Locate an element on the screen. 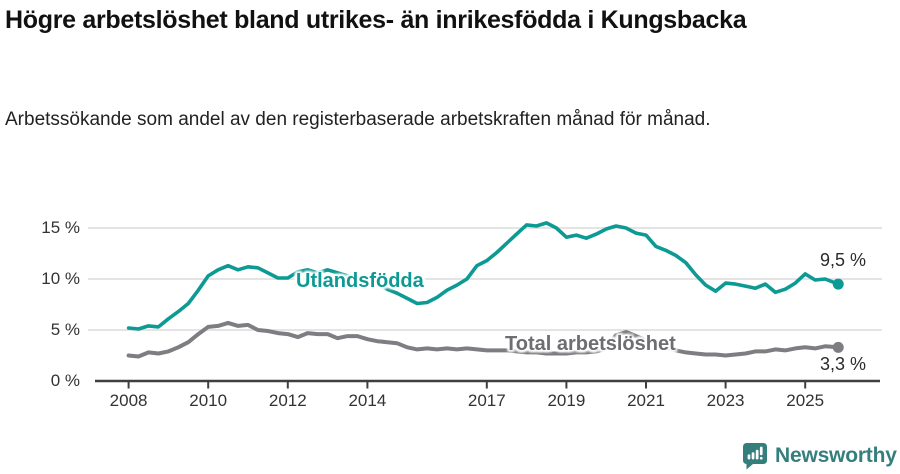 The height and width of the screenshot is (474, 900). y-axis-label: 5 % is located at coordinates (65, 329).